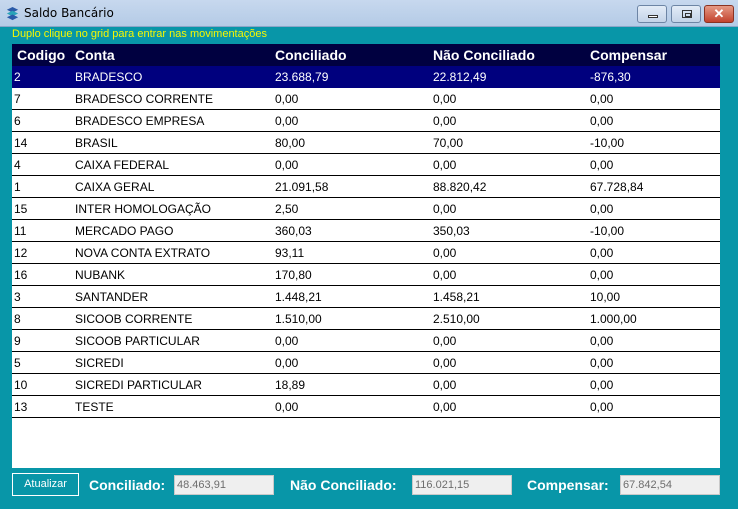 This screenshot has height=509, width=738. What do you see at coordinates (144, 98) in the screenshot?
I see `cell-conta: BRADESCO CORRENTE` at bounding box center [144, 98].